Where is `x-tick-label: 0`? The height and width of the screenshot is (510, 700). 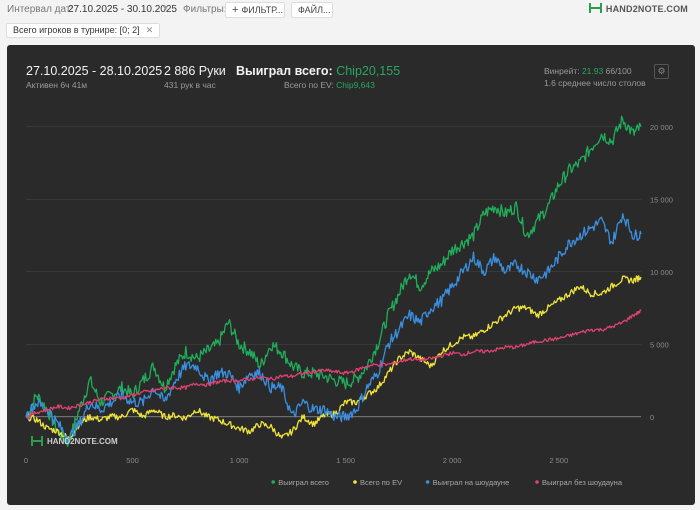 x-tick-label: 0 is located at coordinates (26, 460).